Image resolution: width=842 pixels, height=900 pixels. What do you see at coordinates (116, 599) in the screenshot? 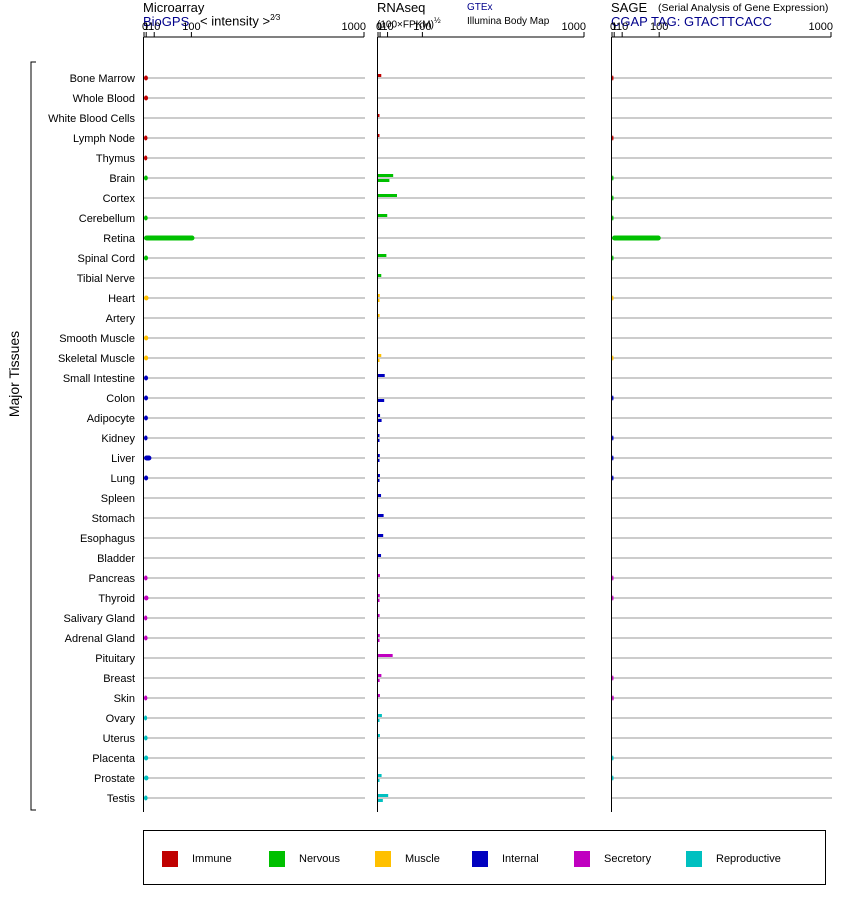
I see `tissue-label: Thyroid` at bounding box center [116, 599].